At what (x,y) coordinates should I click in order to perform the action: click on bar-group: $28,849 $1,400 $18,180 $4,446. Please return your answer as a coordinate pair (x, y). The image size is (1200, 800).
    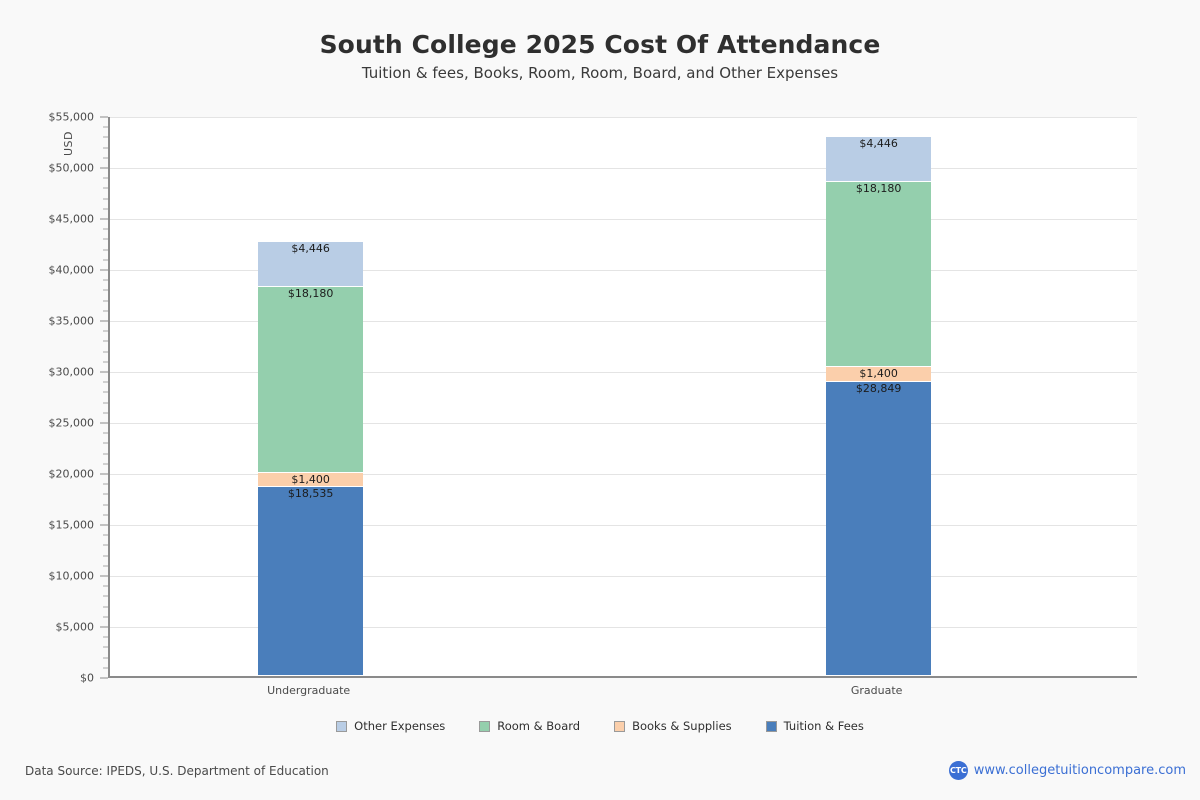
    Looking at the image, I should click on (879, 395).